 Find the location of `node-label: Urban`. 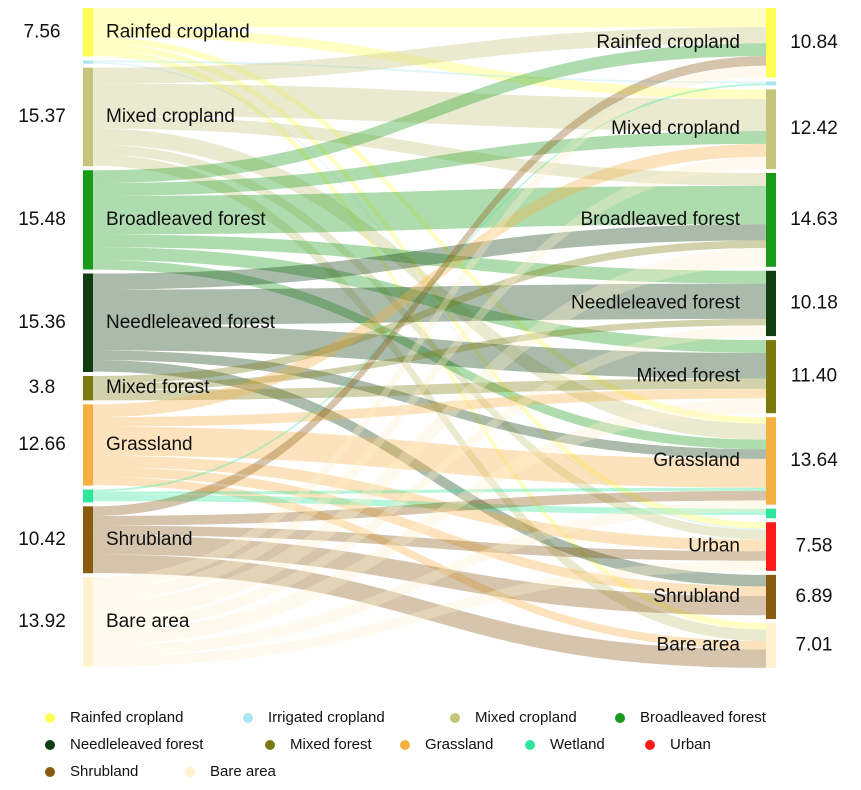

node-label: Urban is located at coordinates (714, 546).